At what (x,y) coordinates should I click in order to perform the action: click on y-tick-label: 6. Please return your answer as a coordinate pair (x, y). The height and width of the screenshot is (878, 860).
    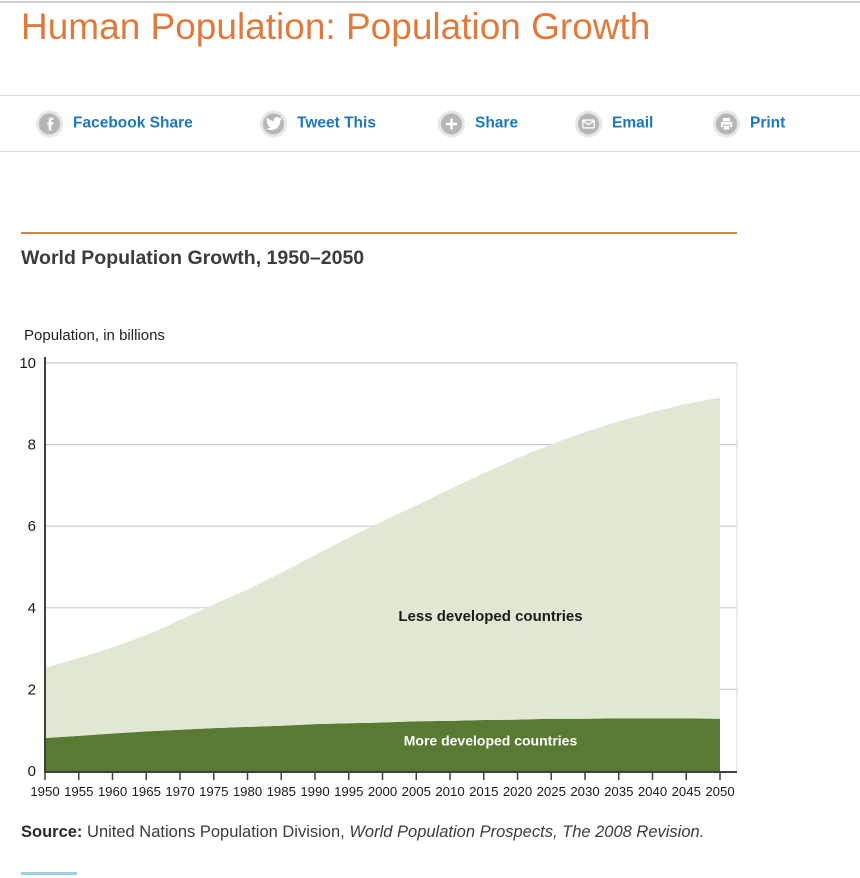
    Looking at the image, I should click on (32, 526).